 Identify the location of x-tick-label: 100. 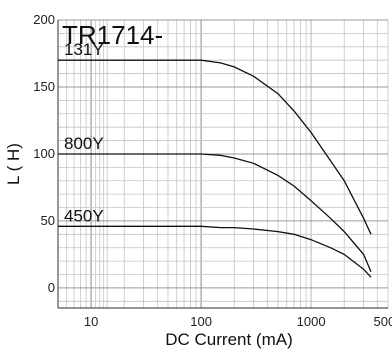
(201, 321).